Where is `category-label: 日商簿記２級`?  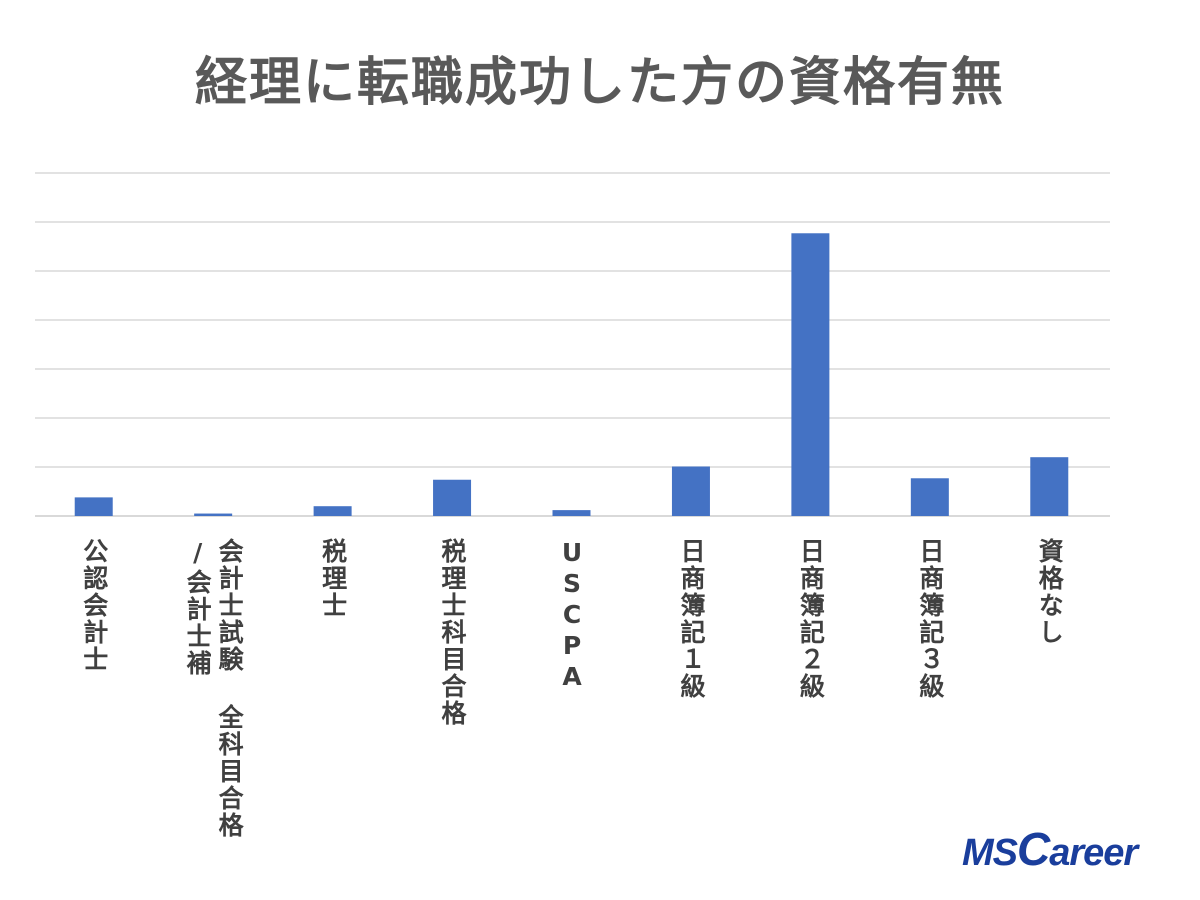
category-label: 日商簿記２級 is located at coordinates (811, 619).